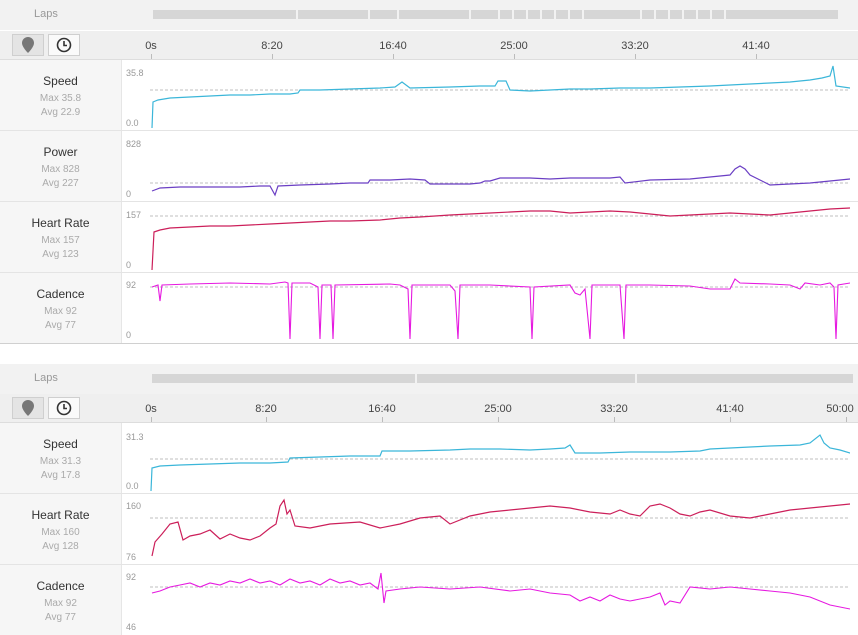  Describe the element at coordinates (514, 46) in the screenshot. I see `time-label: 25:00` at that location.